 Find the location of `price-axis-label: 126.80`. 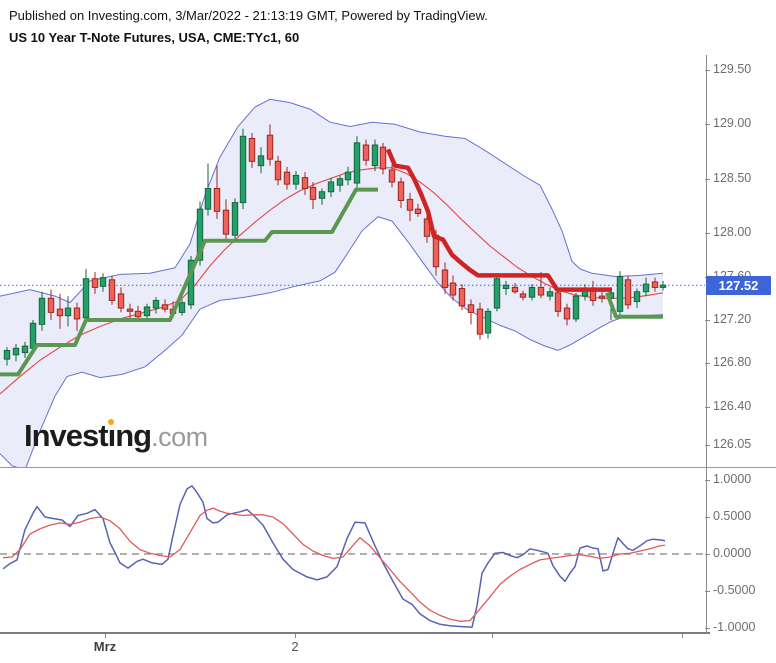

price-axis-label: 126.80 is located at coordinates (732, 362).